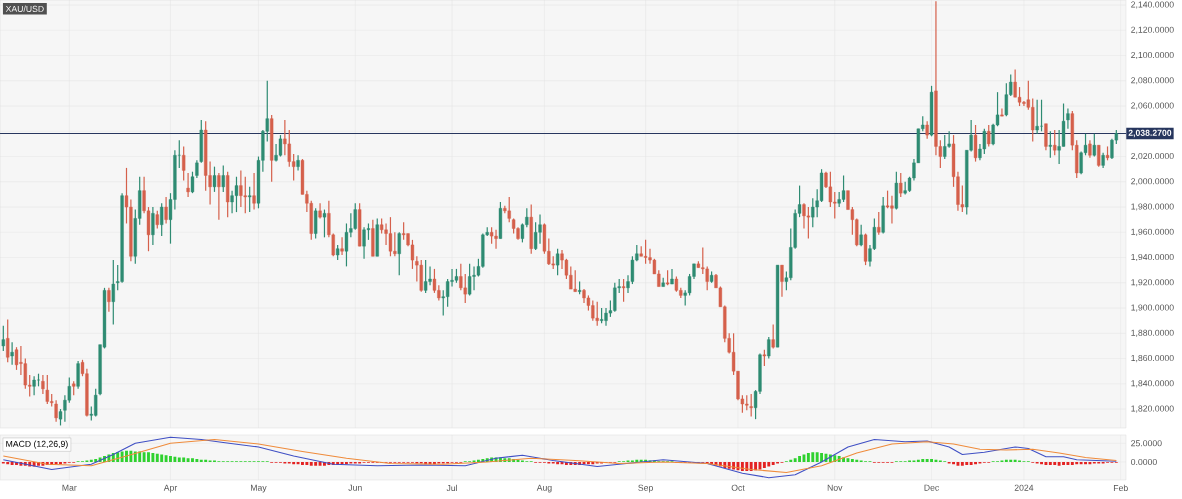 The image size is (1182, 499). I want to click on x-tick-label: Jul, so click(451, 488).